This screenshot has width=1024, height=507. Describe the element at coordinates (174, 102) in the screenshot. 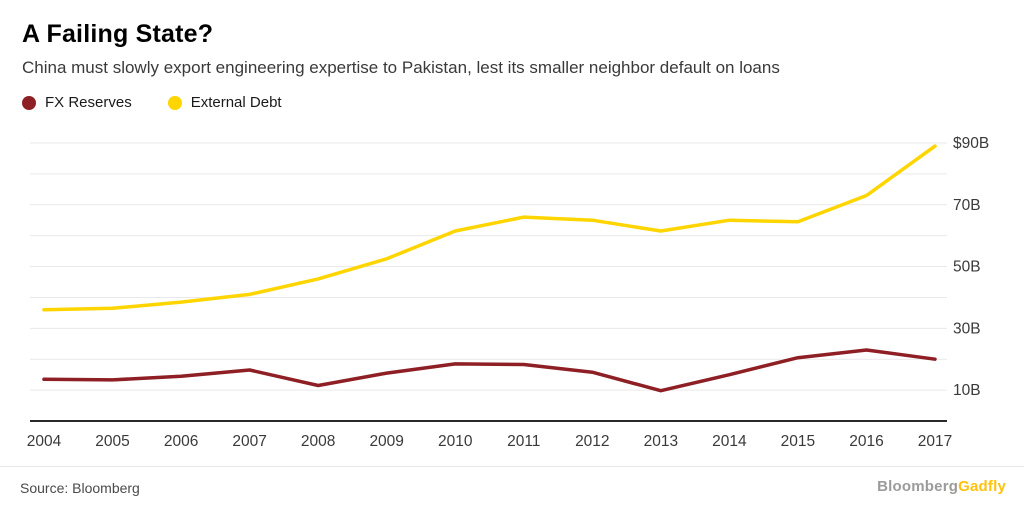

I see `external-debt-dot-icon` at that location.